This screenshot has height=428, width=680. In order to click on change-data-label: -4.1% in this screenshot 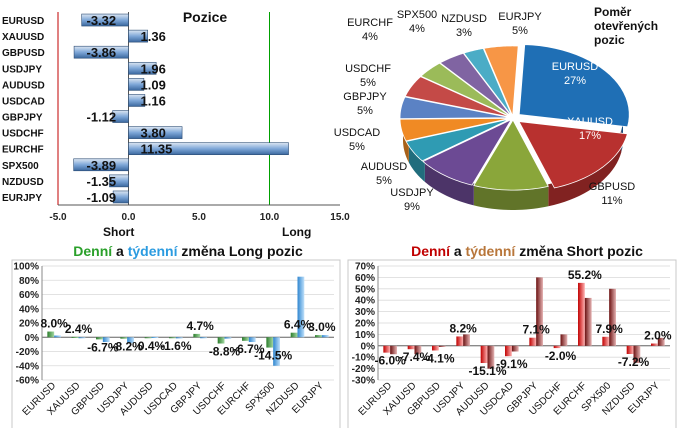, I will do `click(439, 358)`.